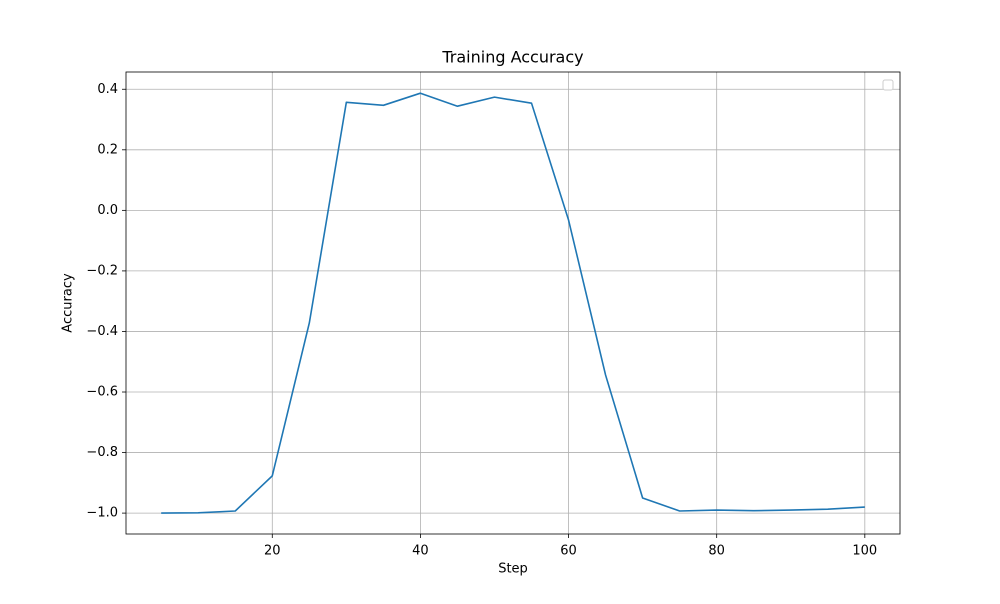 The height and width of the screenshot is (604, 1000). I want to click on y-tick-label: −0.2, so click(102, 270).